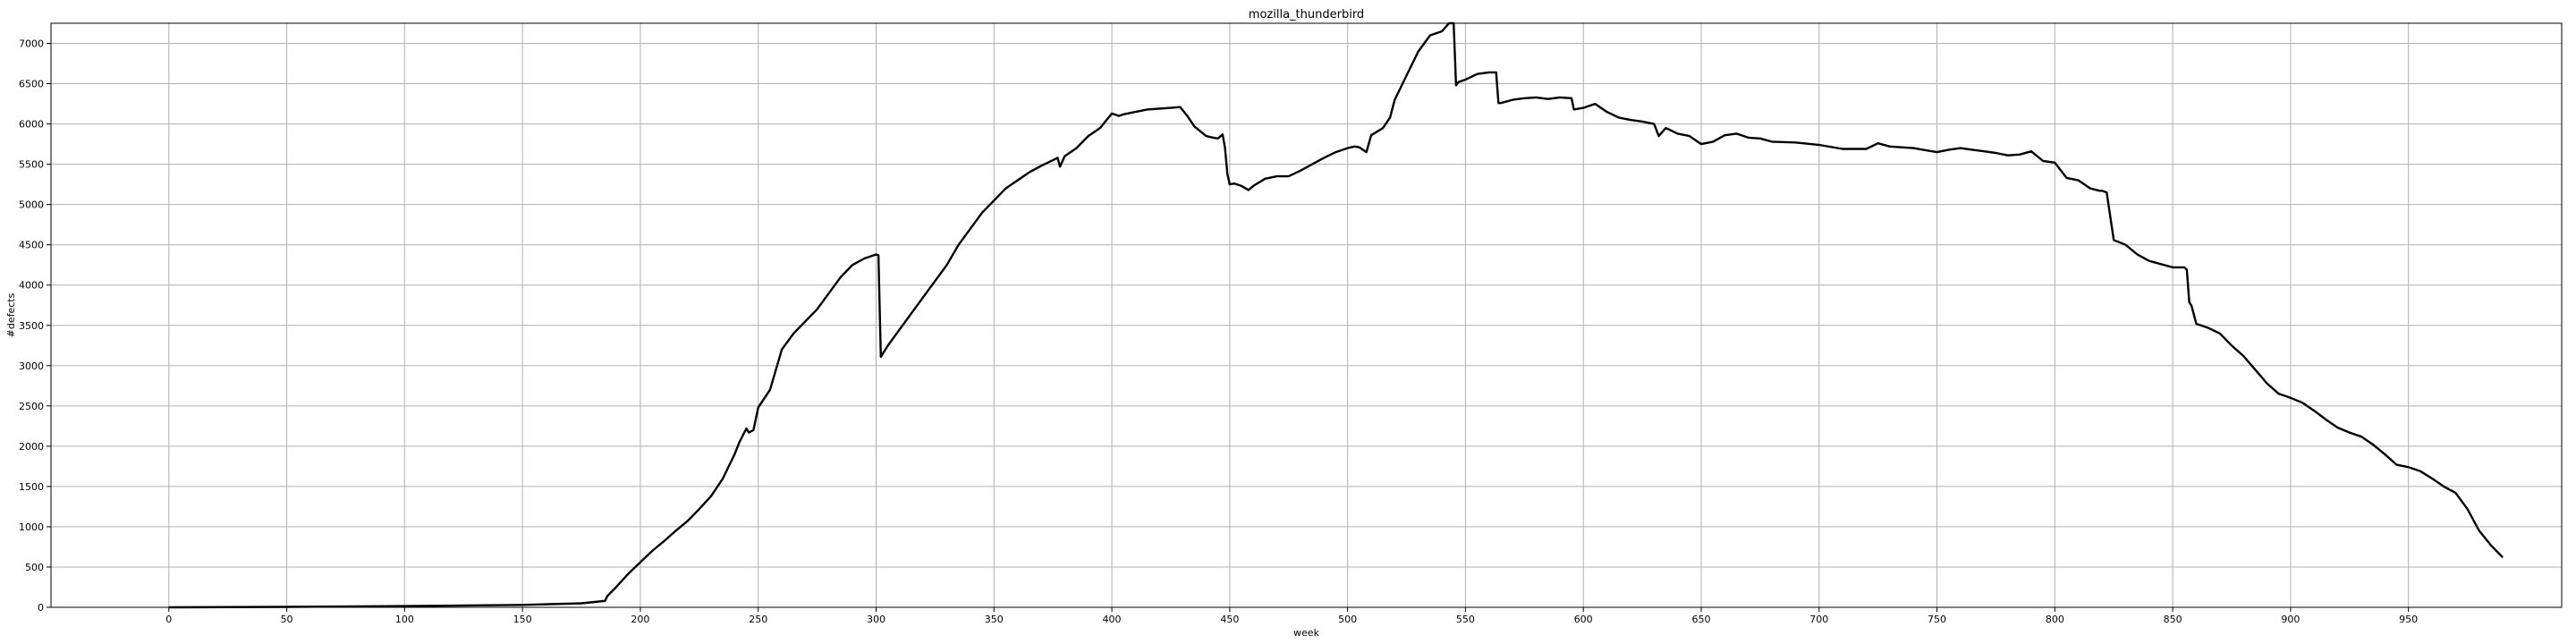 The width and height of the screenshot is (2576, 644). Describe the element at coordinates (1818, 619) in the screenshot. I see `x-tick-label: 700` at that location.